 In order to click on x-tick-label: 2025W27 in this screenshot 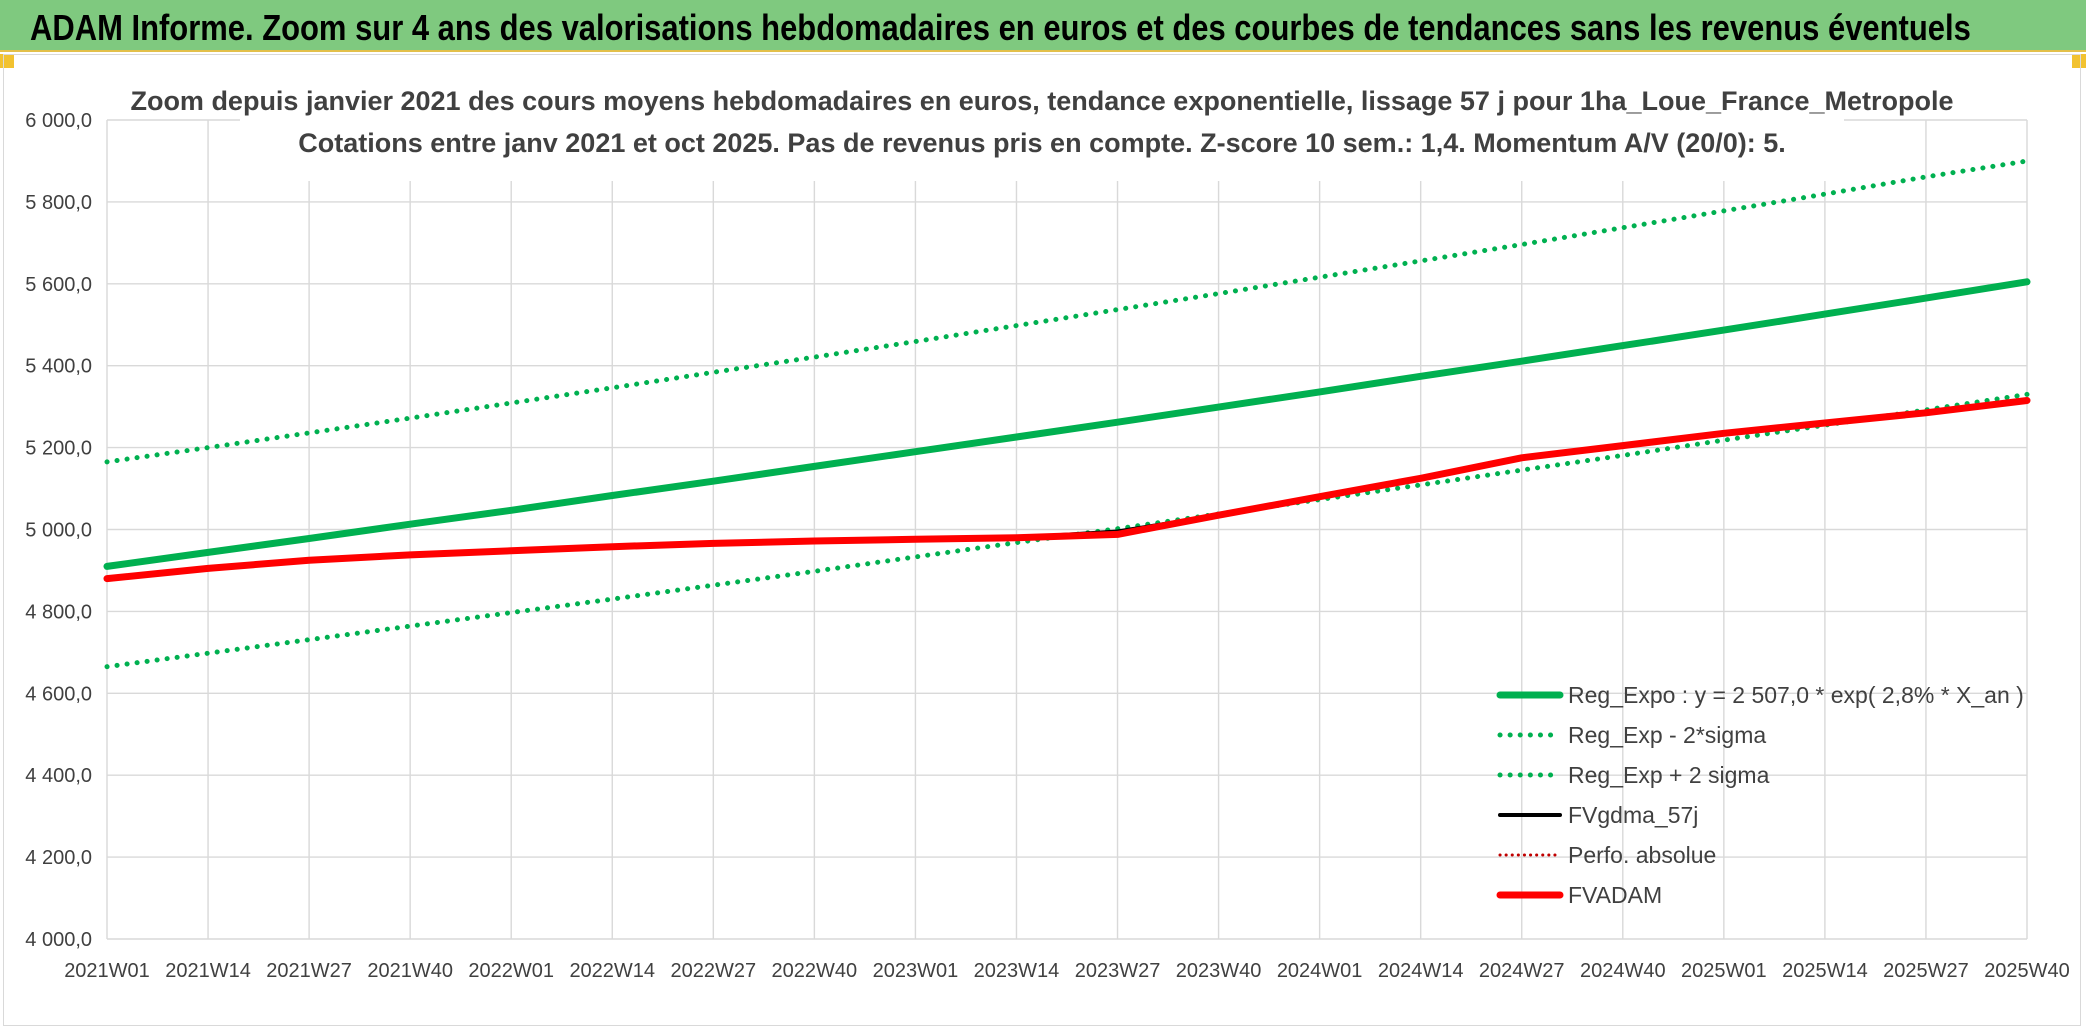, I will do `click(1926, 971)`.